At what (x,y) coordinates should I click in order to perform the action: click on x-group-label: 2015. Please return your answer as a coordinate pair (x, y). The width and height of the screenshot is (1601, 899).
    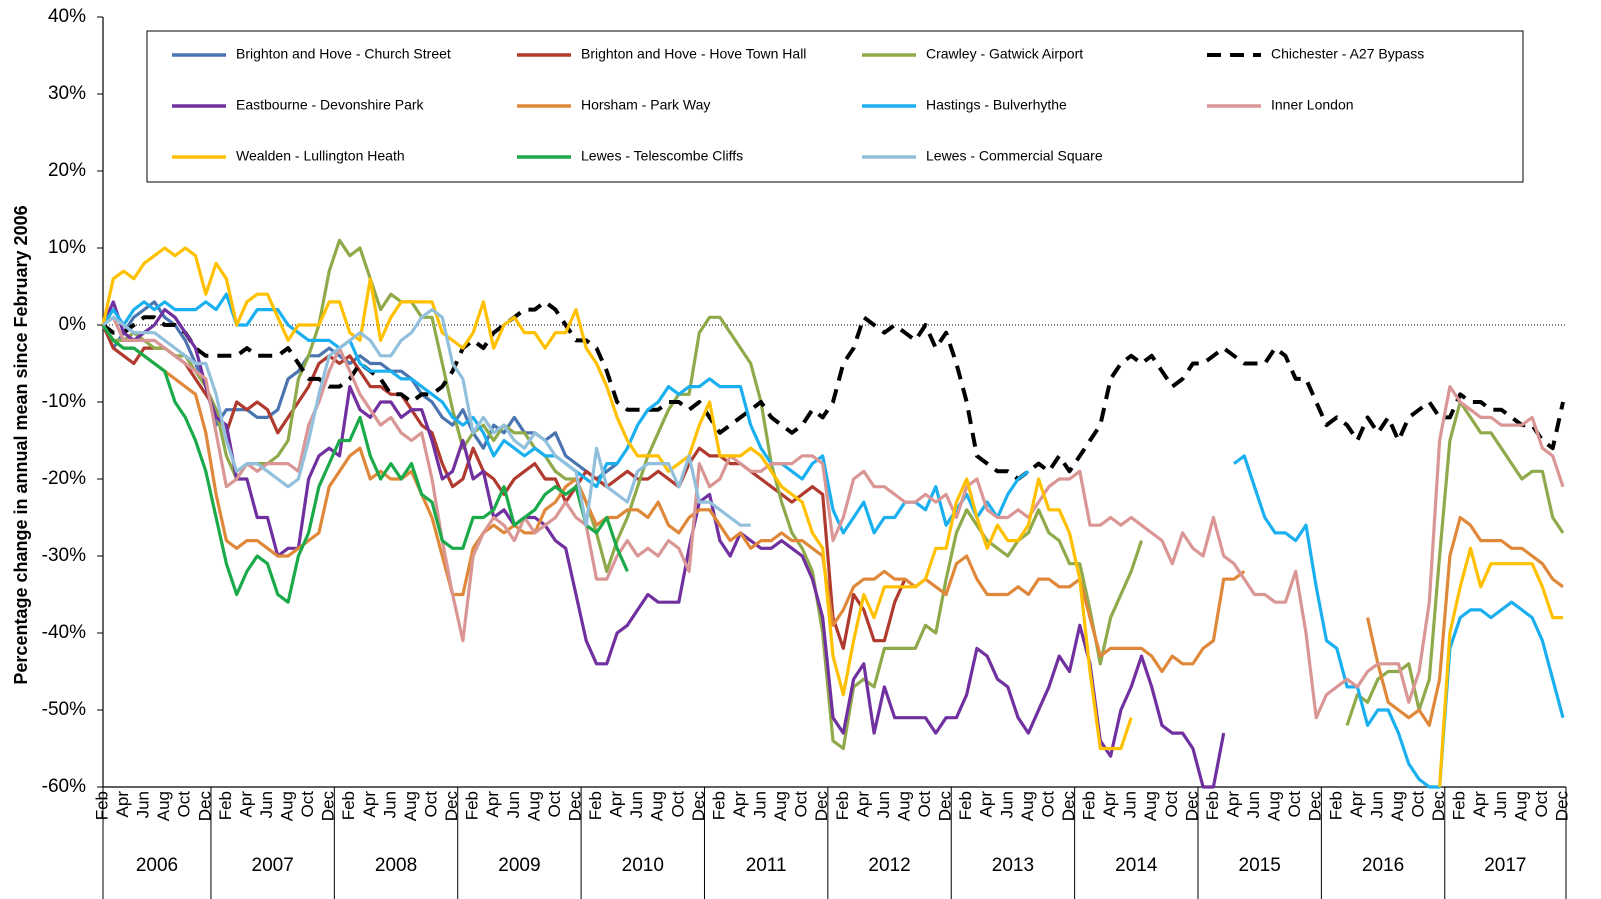
    Looking at the image, I should click on (1260, 865).